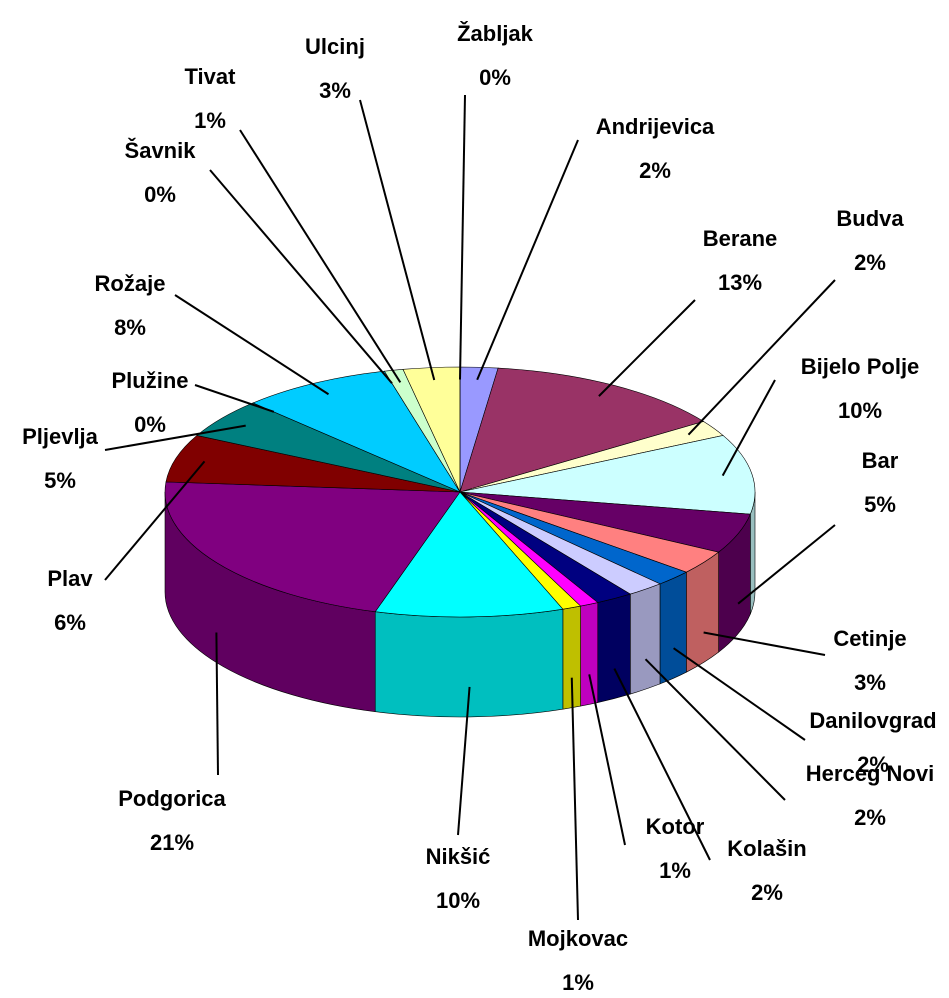 This screenshot has height=998, width=949. I want to click on category-label: Tivat, so click(211, 76).